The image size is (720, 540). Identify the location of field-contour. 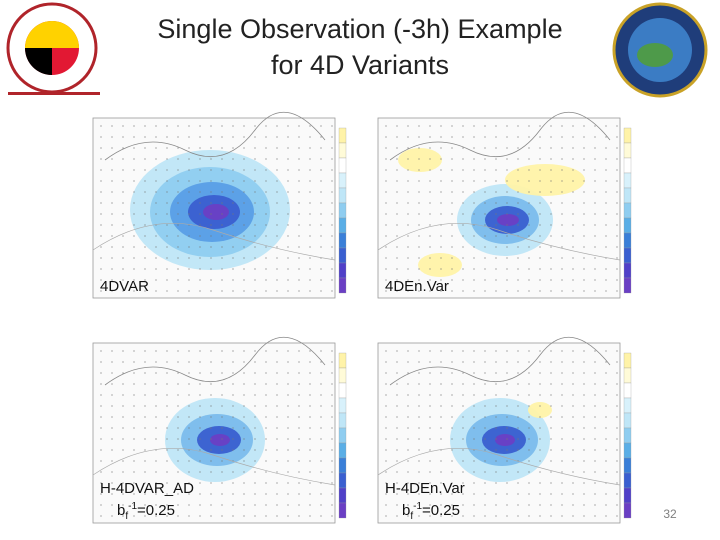
(545, 180).